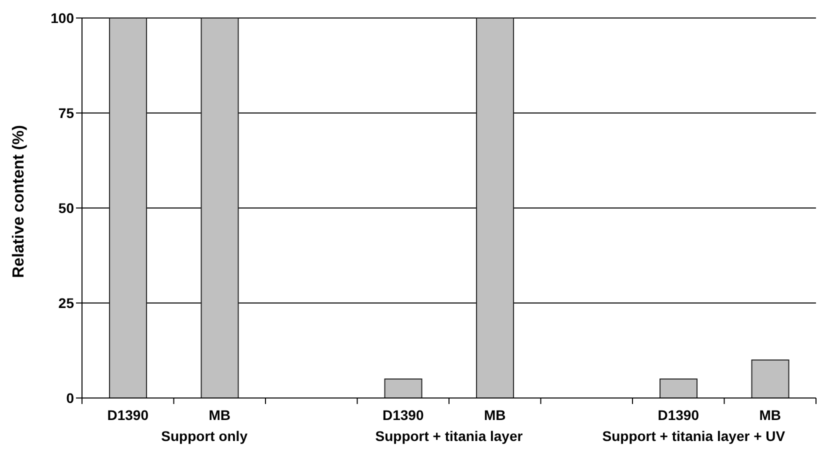 The width and height of the screenshot is (834, 475). Describe the element at coordinates (66, 208) in the screenshot. I see `y-tick-label: 50` at that location.